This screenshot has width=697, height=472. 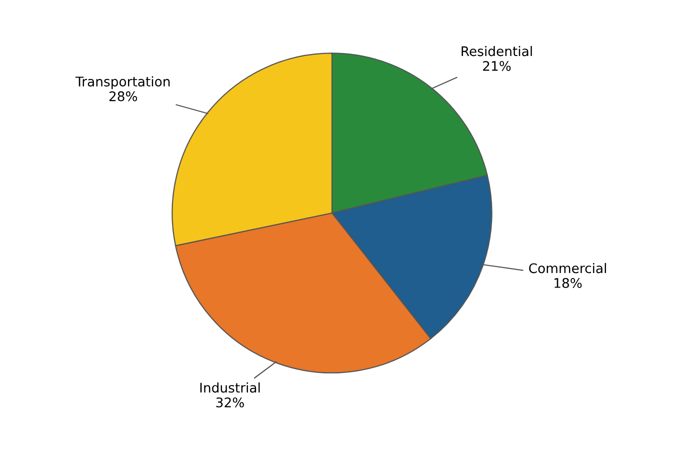 What do you see at coordinates (568, 283) in the screenshot?
I see `data-label: 18%` at bounding box center [568, 283].